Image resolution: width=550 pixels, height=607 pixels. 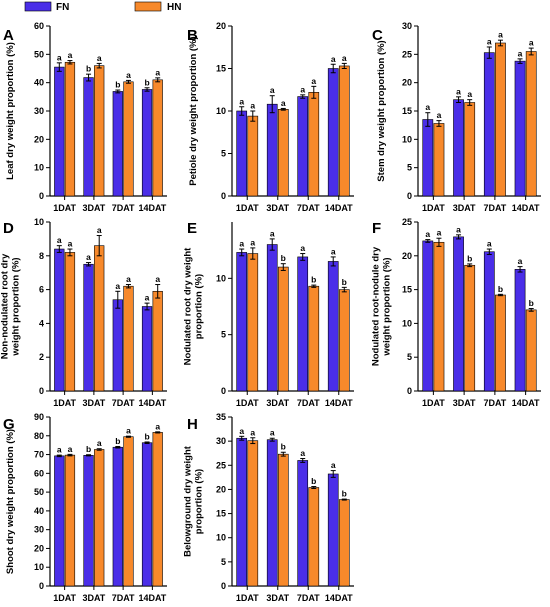 What do you see at coordinates (194, 306) in the screenshot?
I see `y-axis-label: Nodulated root dry weightproportion (%)` at bounding box center [194, 306].